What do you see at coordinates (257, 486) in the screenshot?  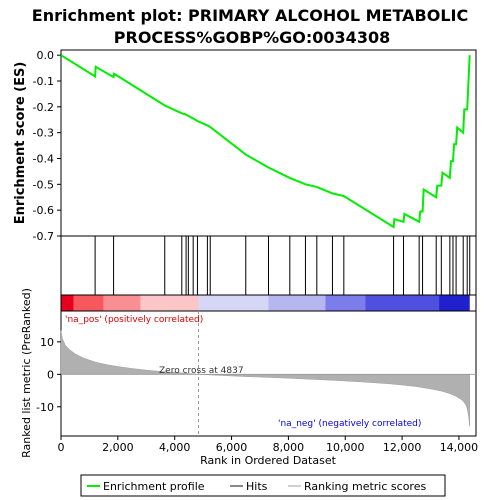 I see `legend-label-hits: Hits` at bounding box center [257, 486].